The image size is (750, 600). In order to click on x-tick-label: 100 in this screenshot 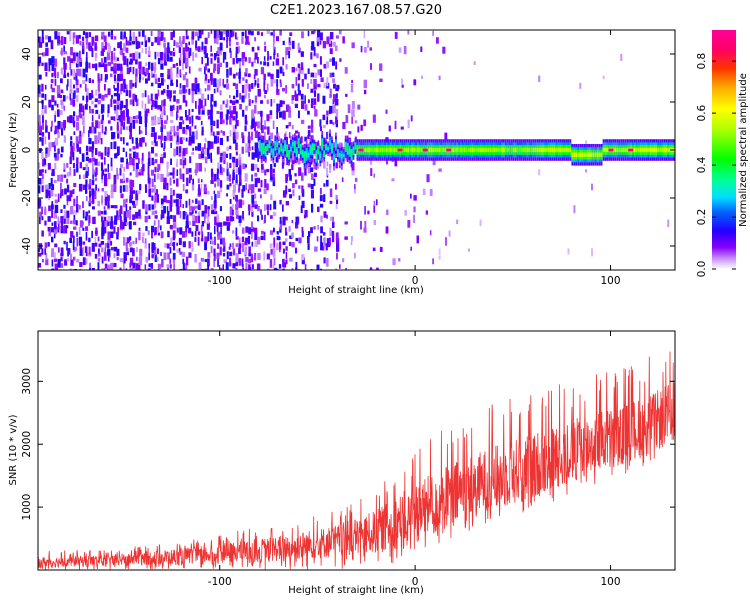, I will do `click(610, 281)`.